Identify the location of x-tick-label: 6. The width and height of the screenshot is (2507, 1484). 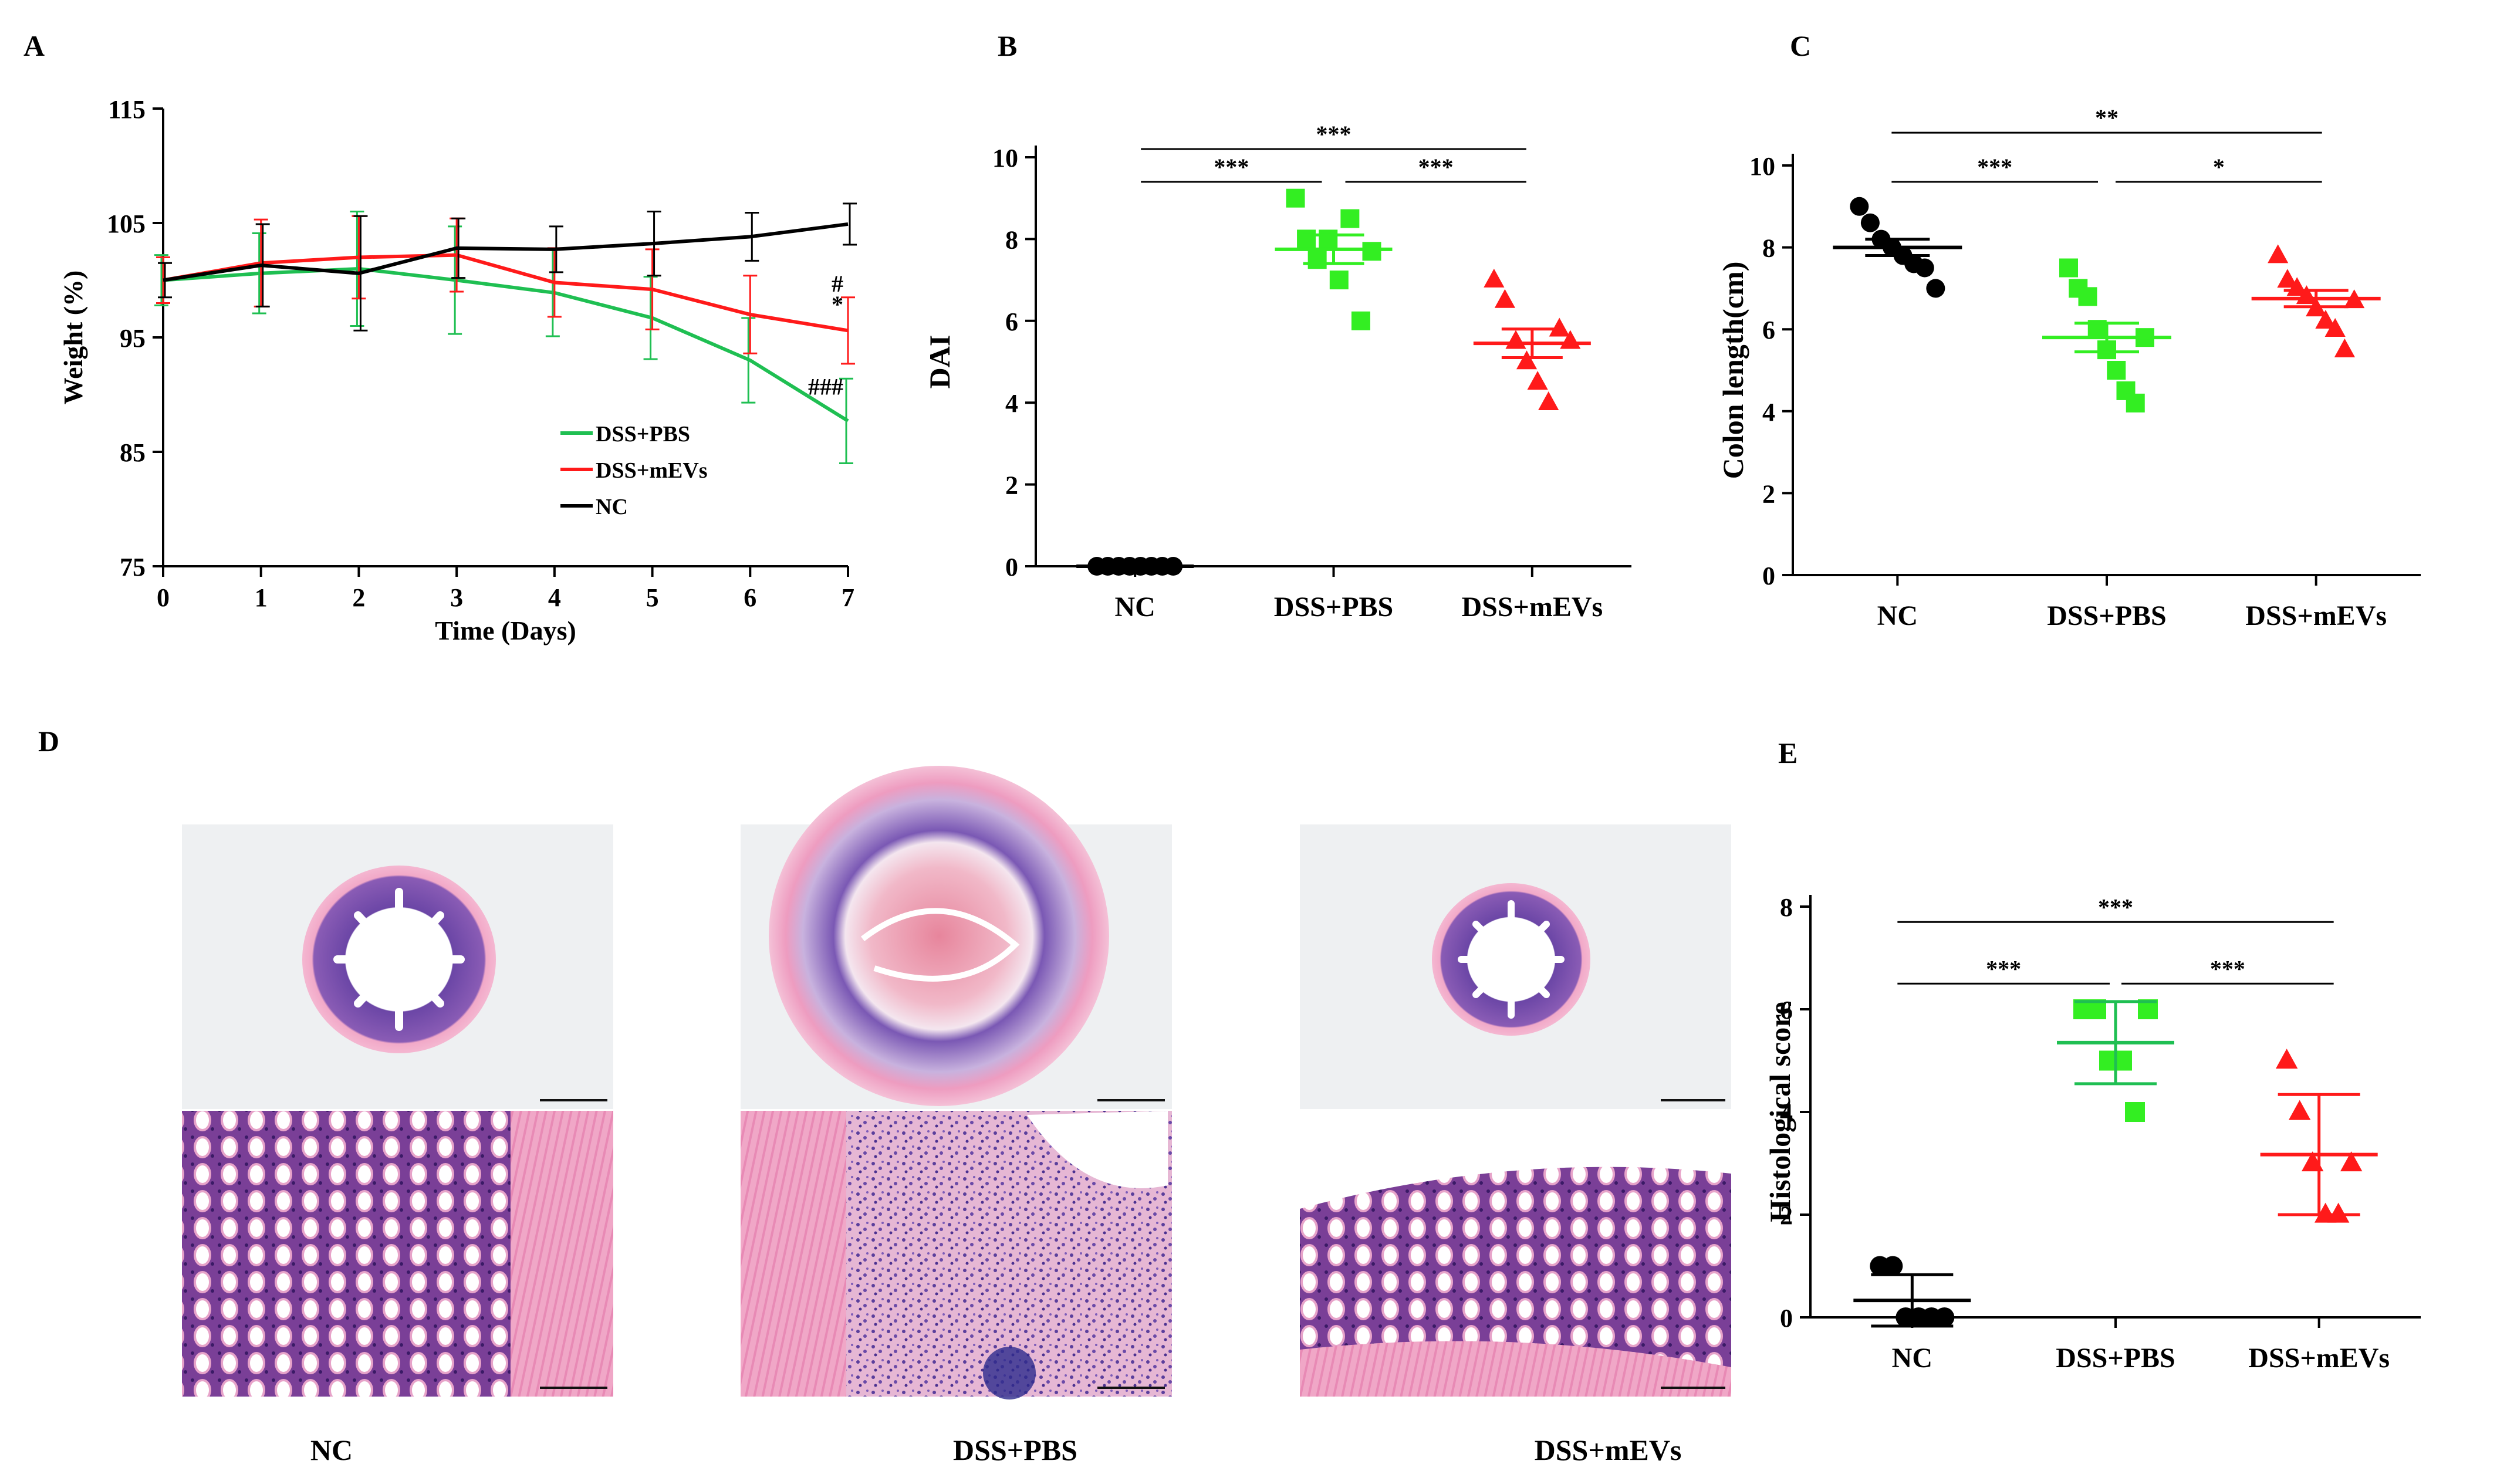
(750, 597).